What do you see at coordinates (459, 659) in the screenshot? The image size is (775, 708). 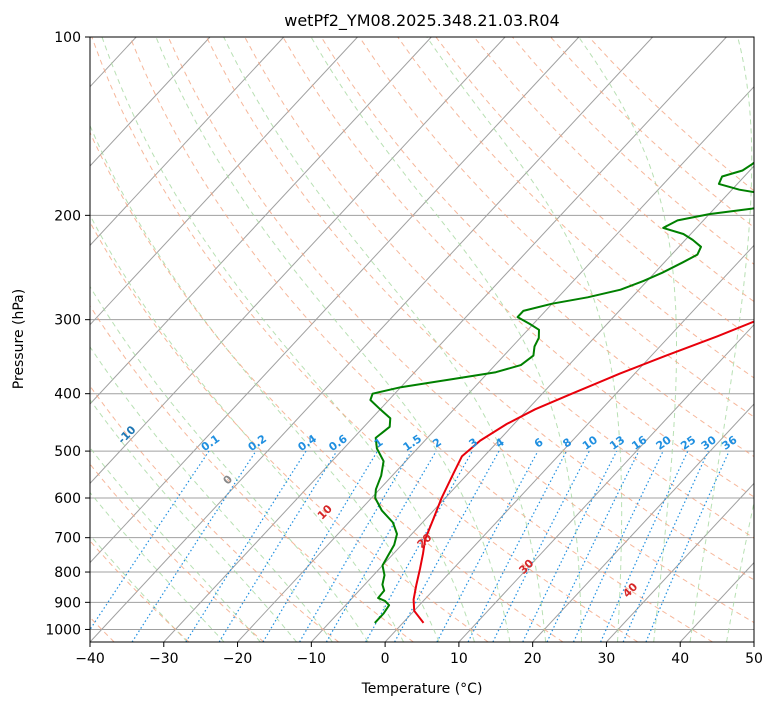 I see `x-tick-label: 10` at bounding box center [459, 659].